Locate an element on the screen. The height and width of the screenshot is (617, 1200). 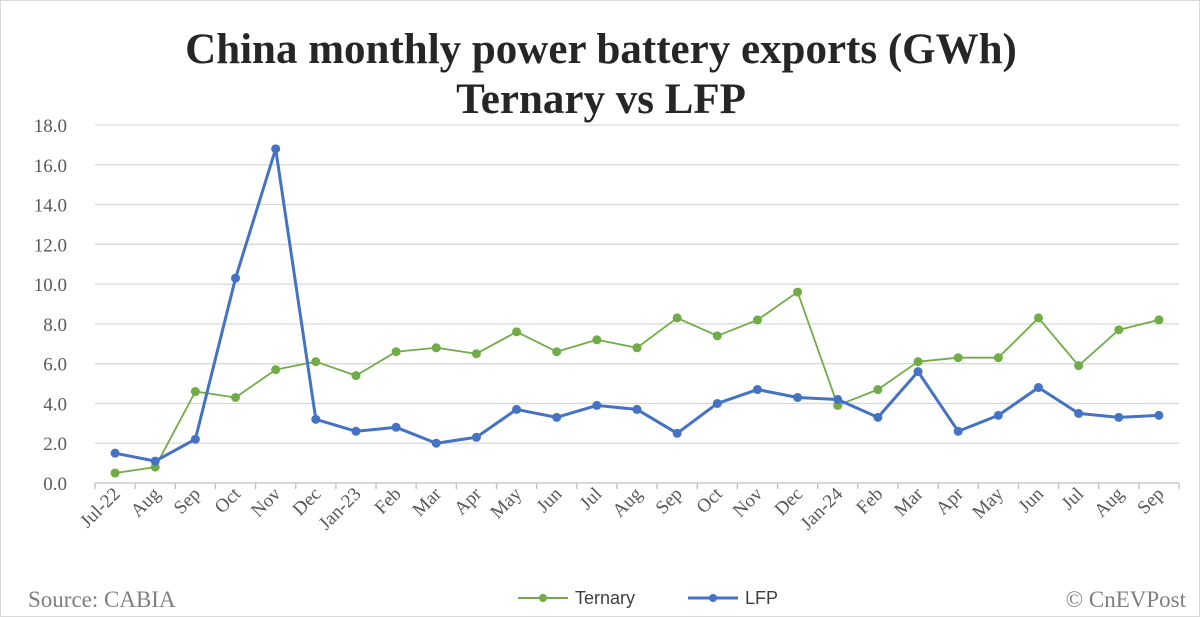
y-tick-label: 4.0 is located at coordinates (55, 404).